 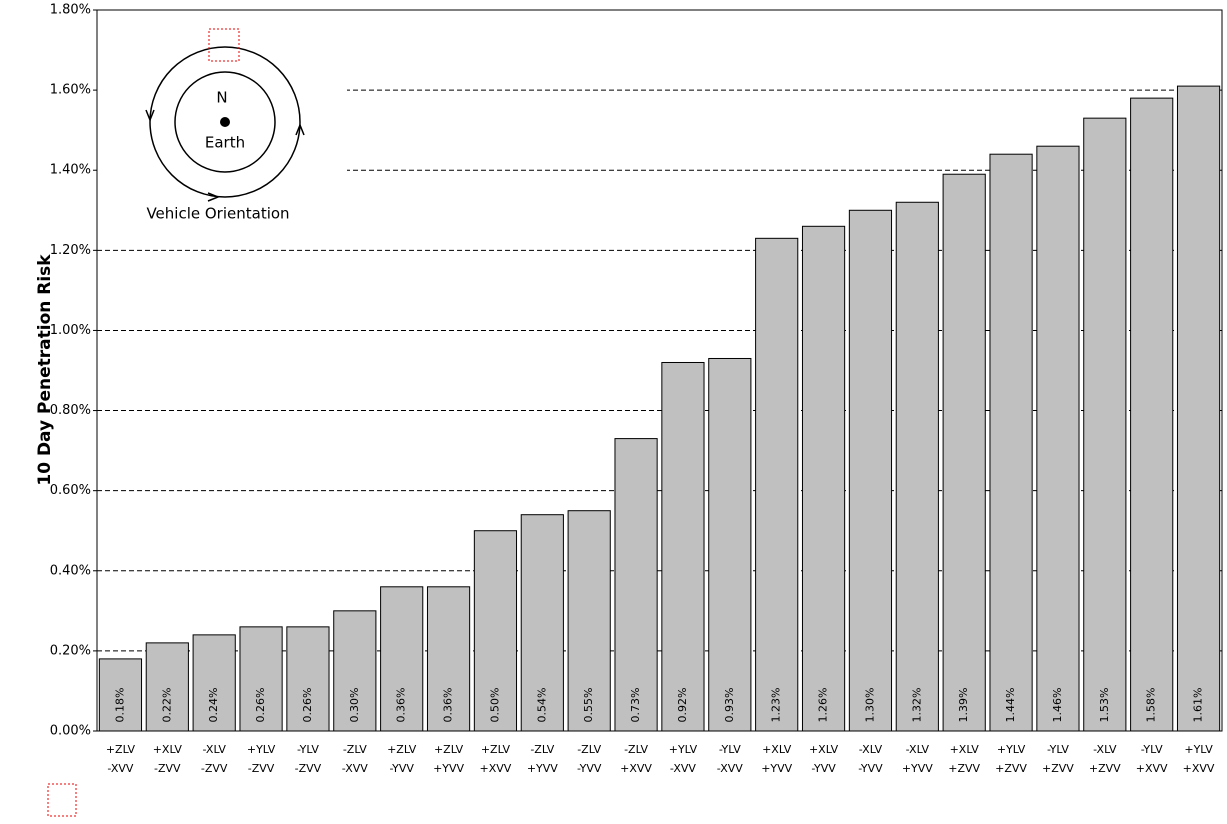 What do you see at coordinates (70, 10) in the screenshot?
I see `y-tick-label: 1.80%` at bounding box center [70, 10].